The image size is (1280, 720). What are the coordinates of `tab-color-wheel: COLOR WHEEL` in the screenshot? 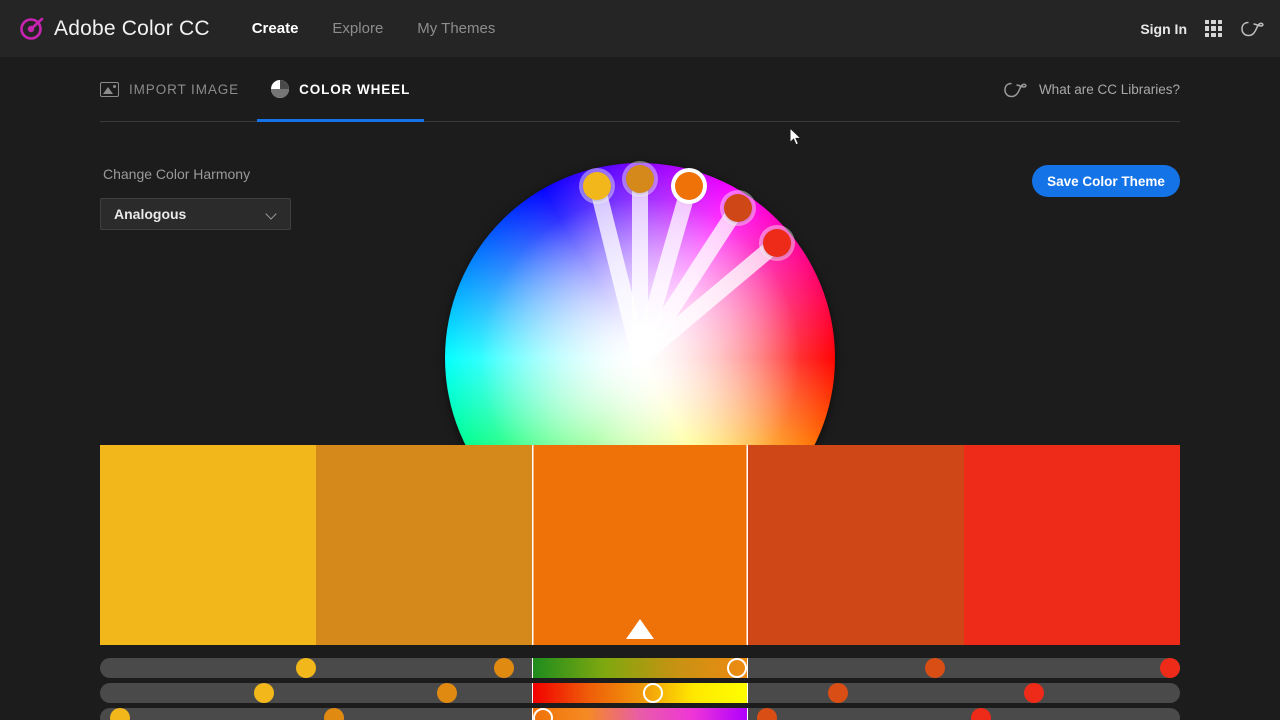 It's located at (341, 89).